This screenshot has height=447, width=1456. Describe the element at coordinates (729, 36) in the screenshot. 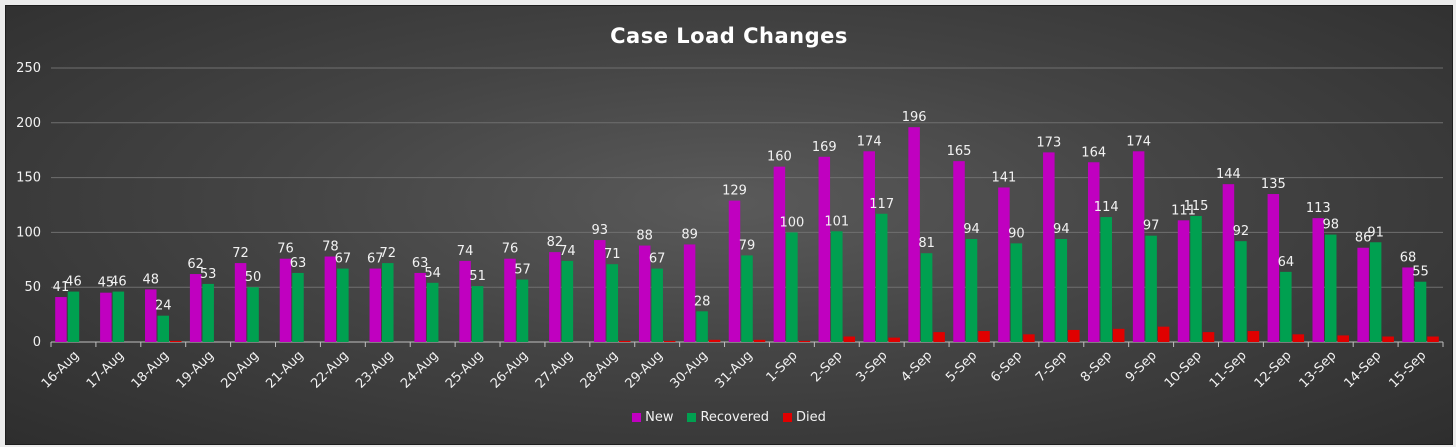

I see `chart-title: Case Load Changes` at that location.